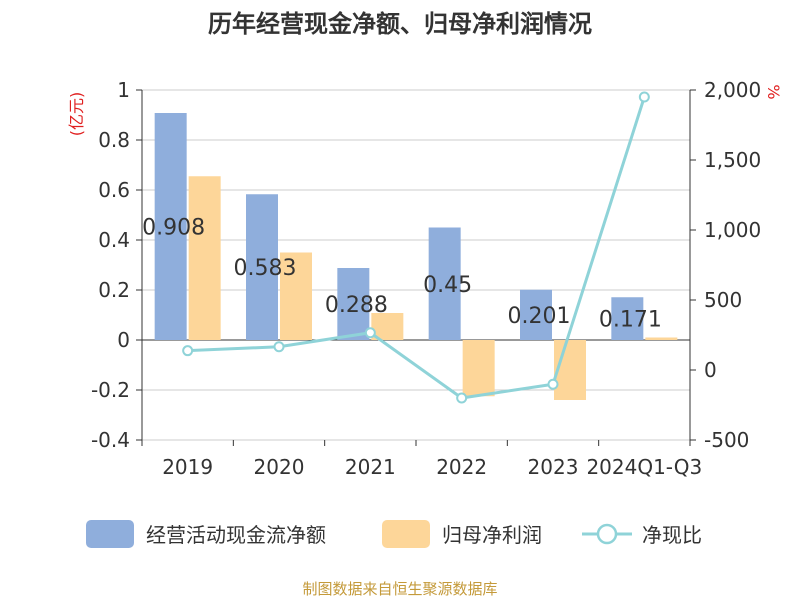 The height and width of the screenshot is (600, 800). Describe the element at coordinates (732, 230) in the screenshot. I see `right-tick-label: 1,000` at that location.